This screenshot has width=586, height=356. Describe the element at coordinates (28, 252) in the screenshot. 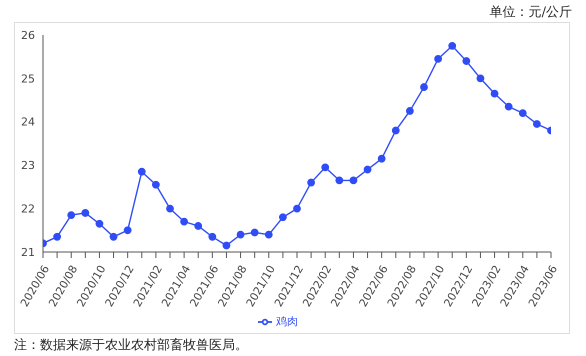

I see `y-tick-label: 21` at that location.